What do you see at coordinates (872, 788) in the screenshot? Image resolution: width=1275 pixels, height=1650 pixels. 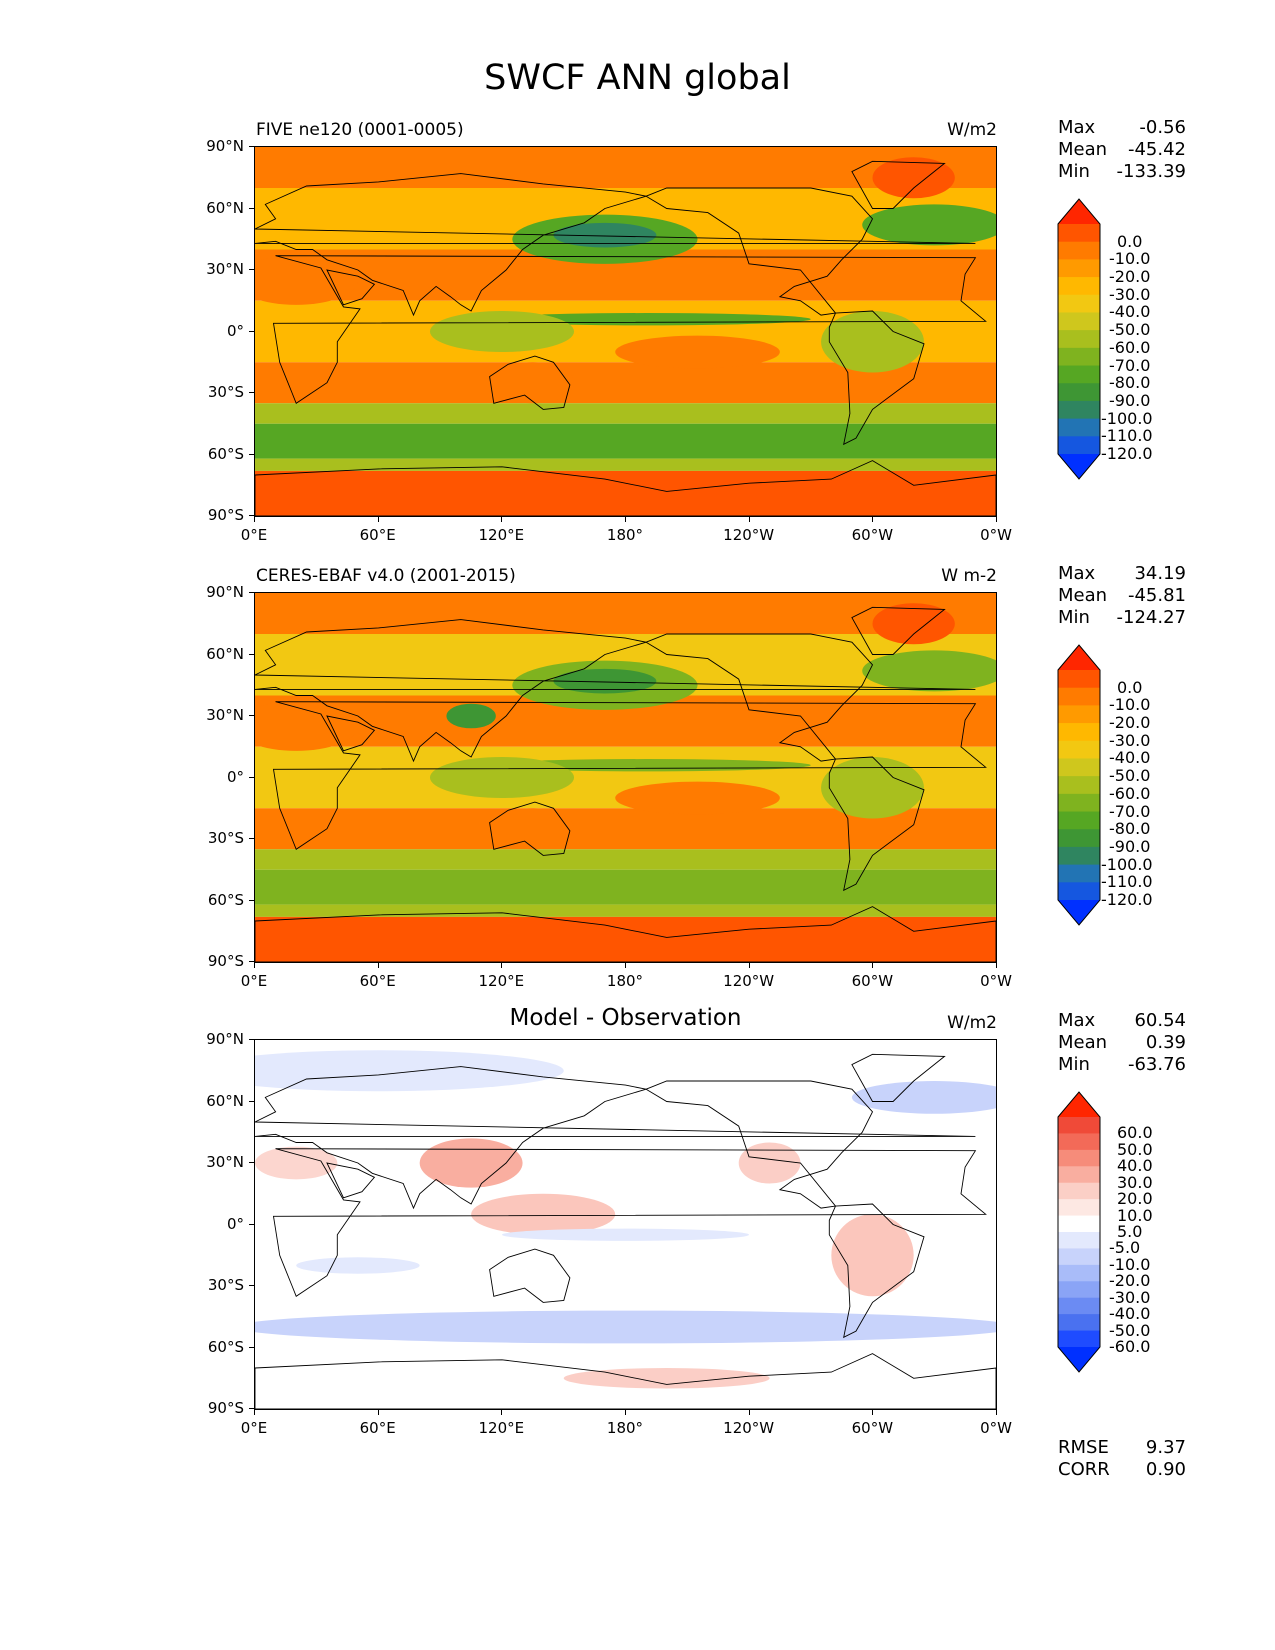 I see `amazon-cloud` at bounding box center [872, 788].